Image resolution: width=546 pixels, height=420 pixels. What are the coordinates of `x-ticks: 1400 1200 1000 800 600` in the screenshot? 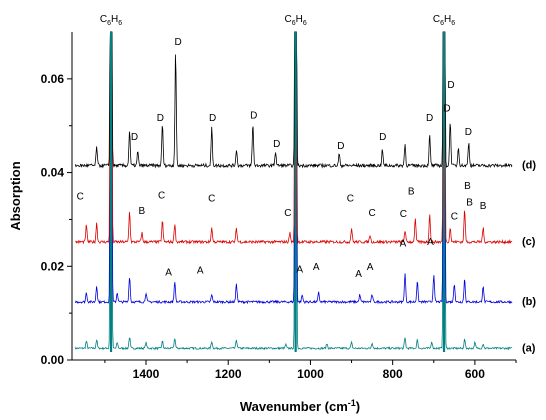 It's located at (310, 370).